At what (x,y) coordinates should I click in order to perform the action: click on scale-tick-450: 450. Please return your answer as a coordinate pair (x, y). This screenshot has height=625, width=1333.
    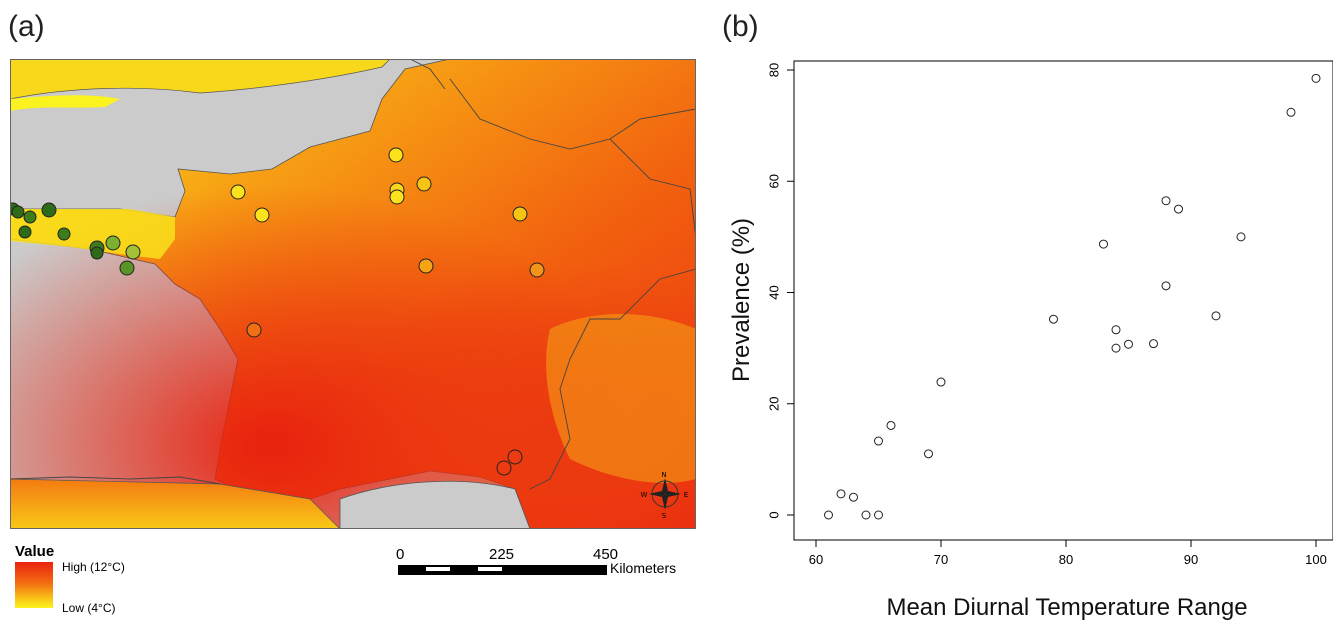
    Looking at the image, I should click on (606, 554).